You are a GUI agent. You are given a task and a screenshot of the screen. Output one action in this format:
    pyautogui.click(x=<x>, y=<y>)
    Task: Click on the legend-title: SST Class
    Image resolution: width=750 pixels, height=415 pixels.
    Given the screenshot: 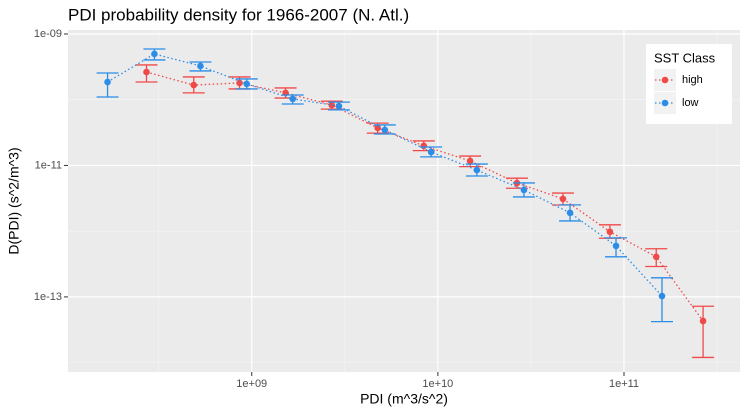 What is the action you would take?
    pyautogui.click(x=685, y=57)
    